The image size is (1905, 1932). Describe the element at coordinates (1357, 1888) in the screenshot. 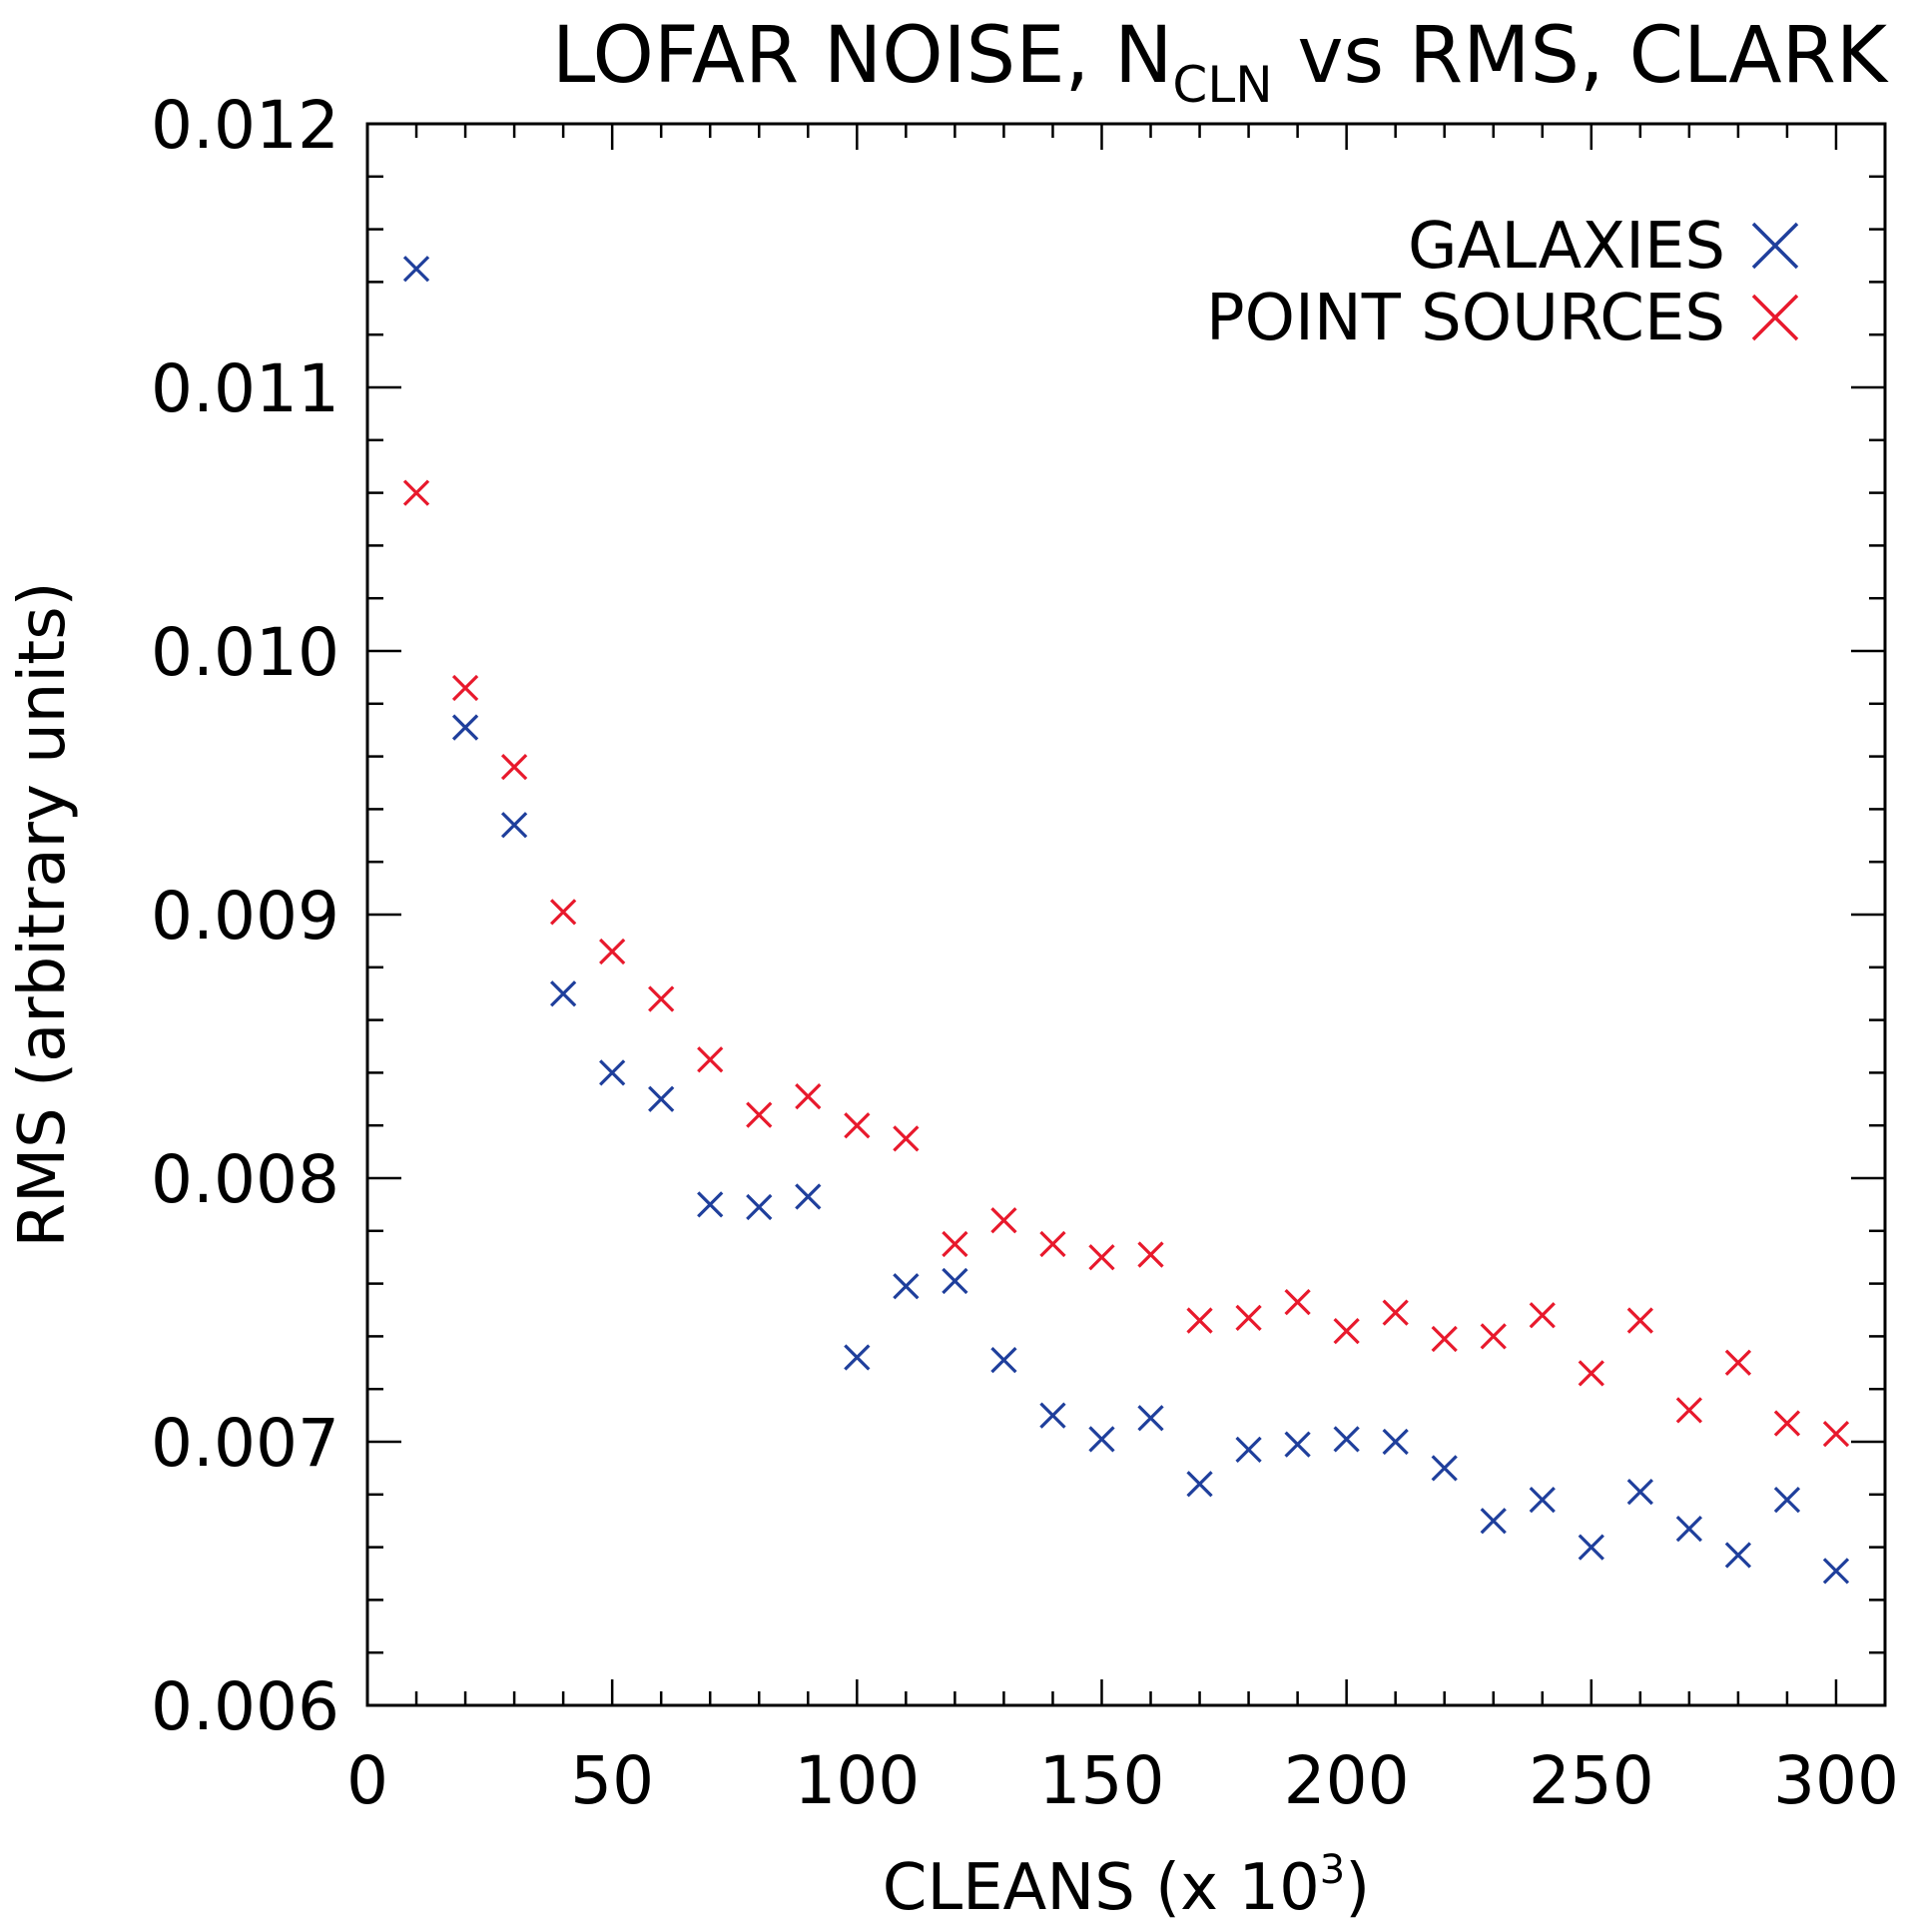

I see `x-axis-label-suffix: )` at that location.